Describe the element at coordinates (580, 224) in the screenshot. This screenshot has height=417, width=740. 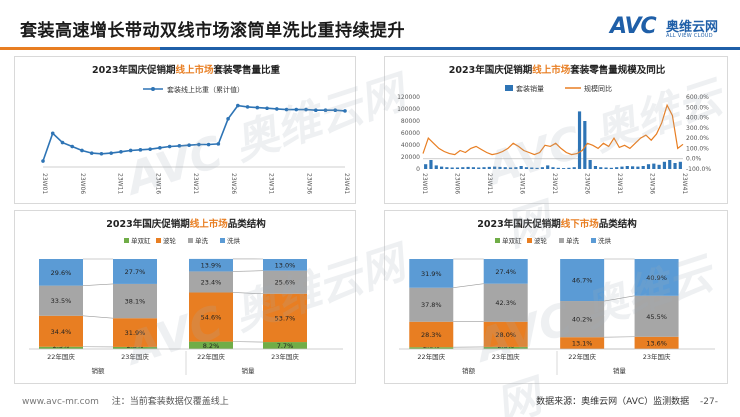
I see `chart-title-highlight: 线下市场` at that location.